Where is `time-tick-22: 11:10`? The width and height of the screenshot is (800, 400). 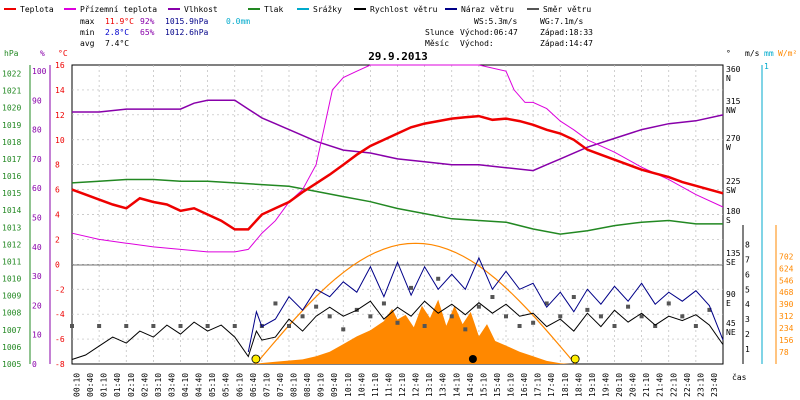 time-tick-22: 11:10 is located at coordinates (375, 385).